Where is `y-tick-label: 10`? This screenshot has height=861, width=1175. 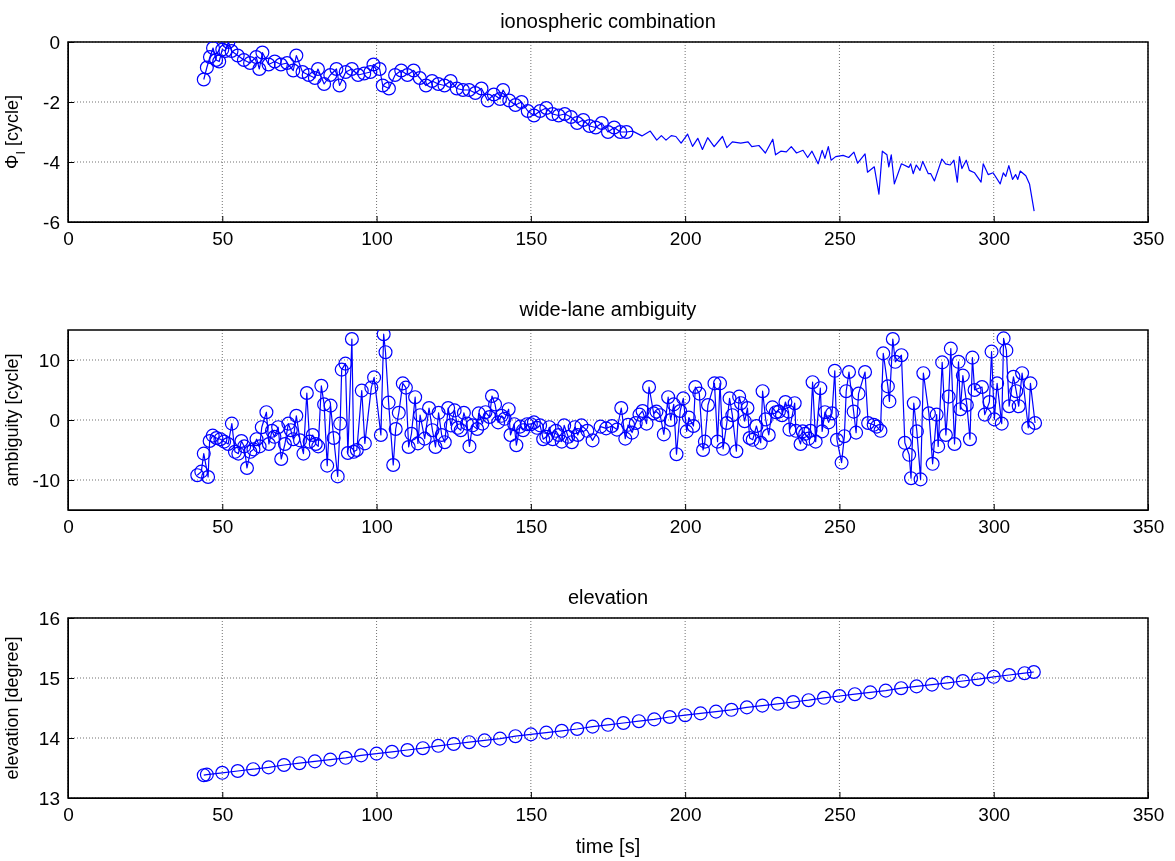 y-tick-label: 10 is located at coordinates (49, 360).